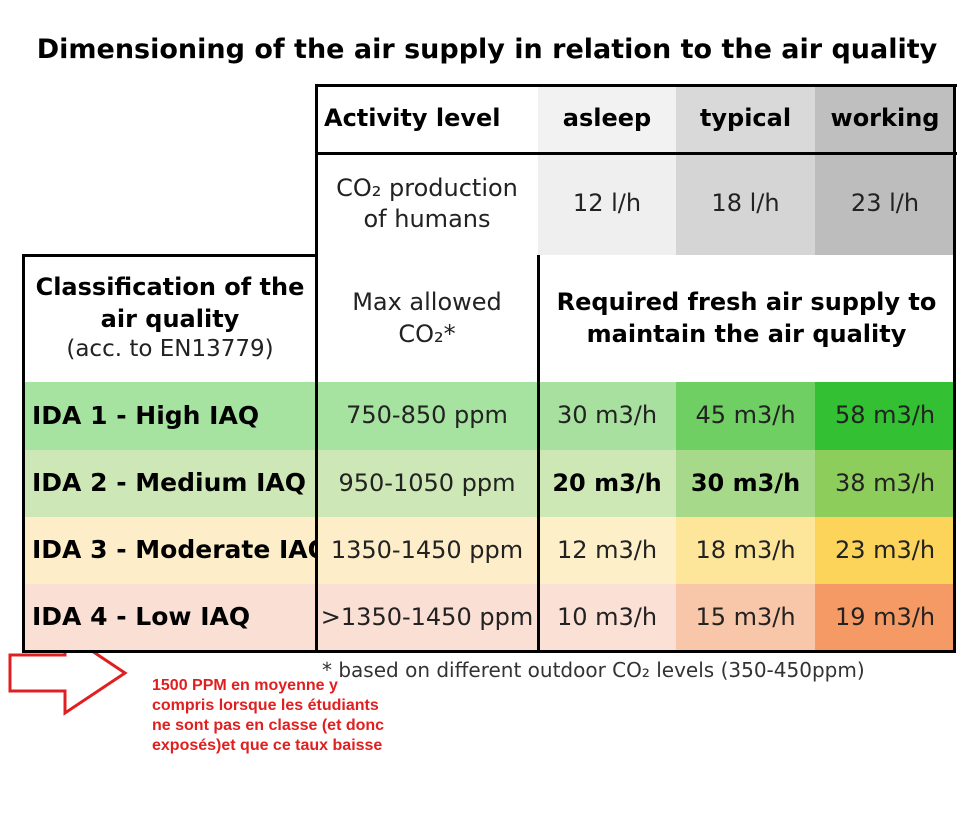 The image size is (974, 813). Describe the element at coordinates (268, 725) in the screenshot. I see `annotation-line: ne sont pas en classe (et donc` at that location.